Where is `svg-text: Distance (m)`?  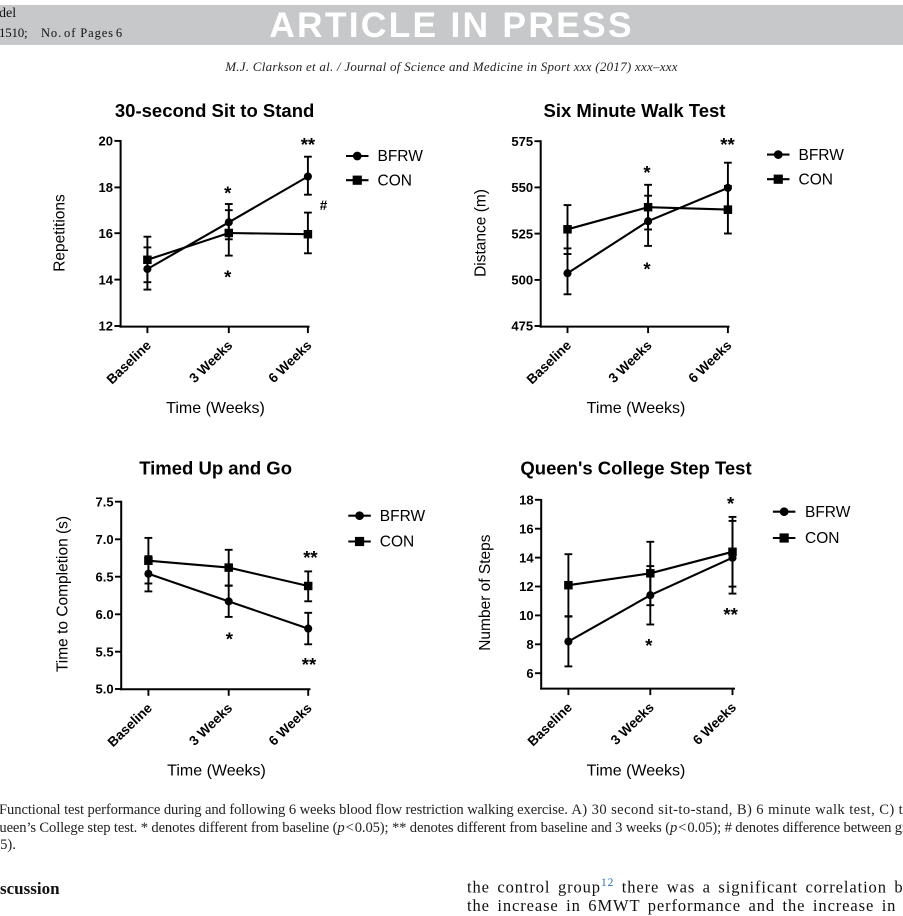
svg-text: Distance (m) is located at coordinates (481, 233).